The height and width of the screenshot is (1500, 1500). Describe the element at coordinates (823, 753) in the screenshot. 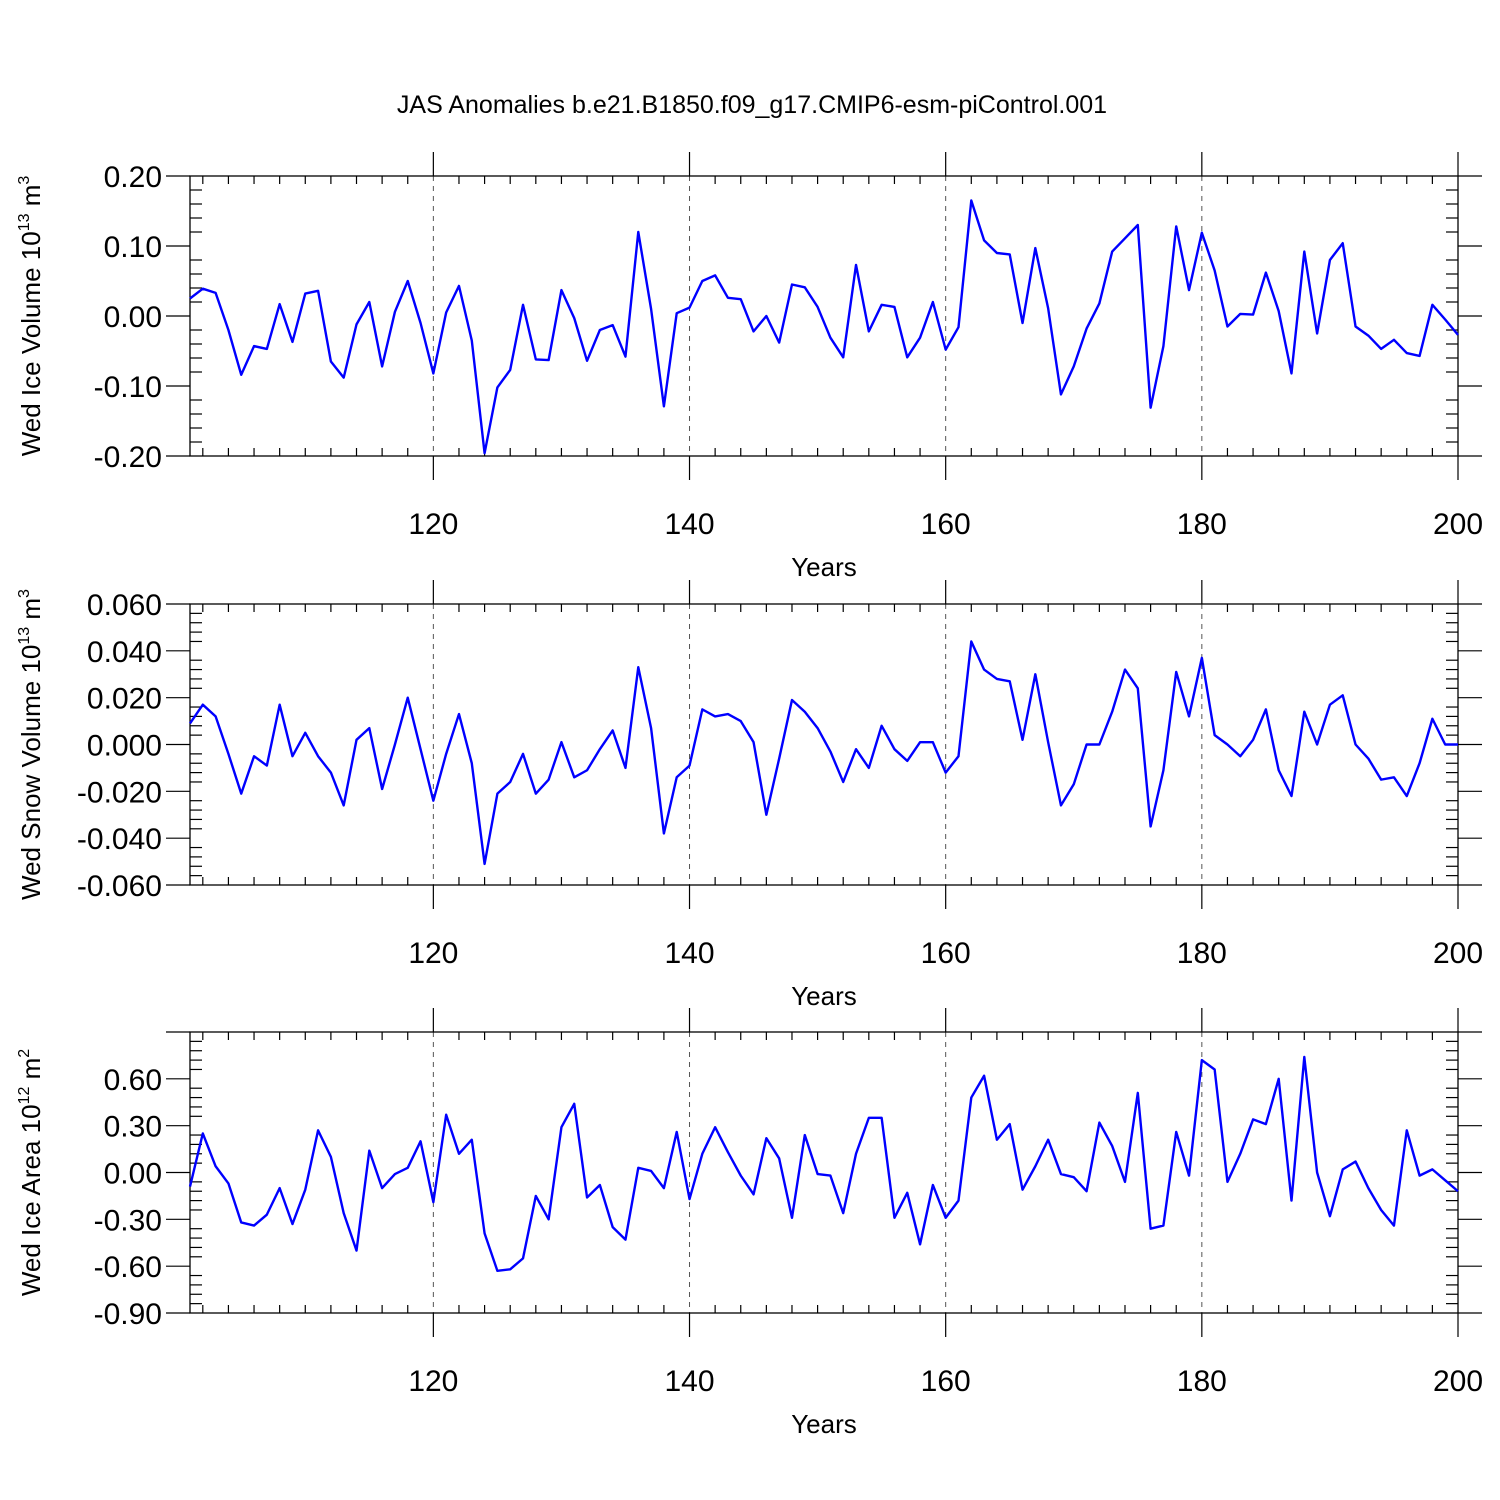

I see `snow-volume-series-line` at that location.